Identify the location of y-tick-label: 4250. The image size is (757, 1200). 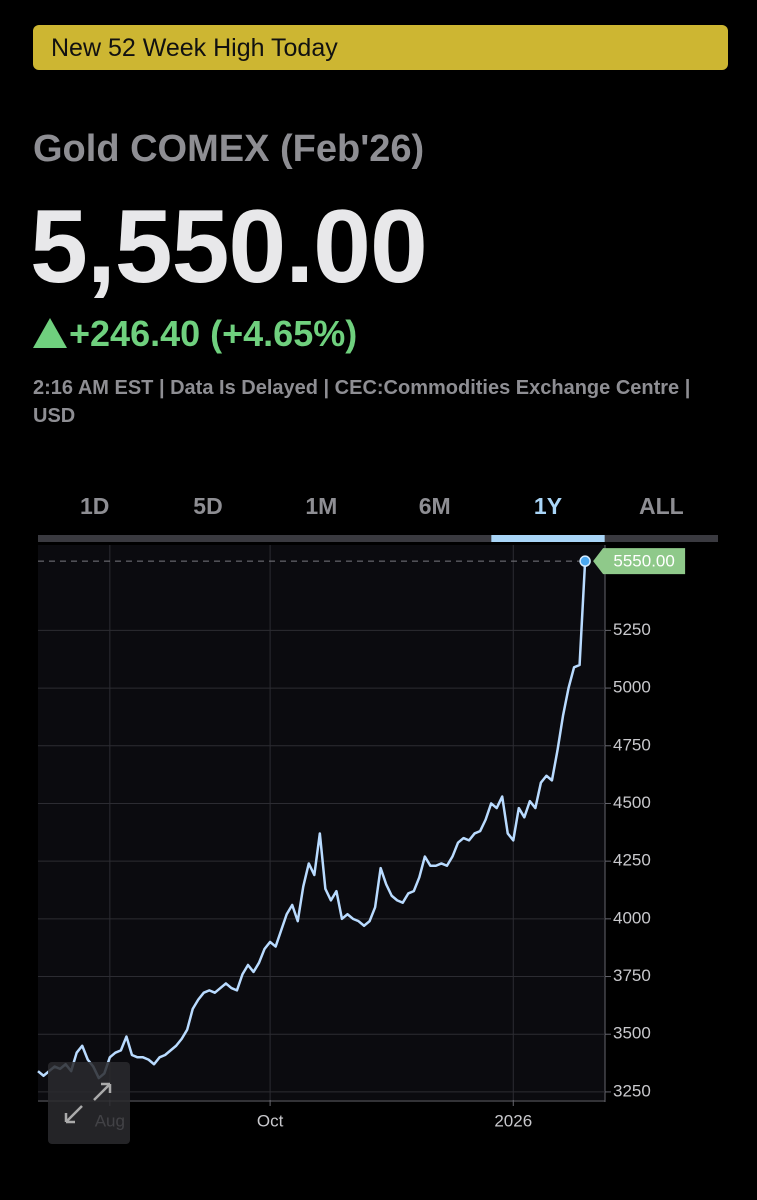
(632, 860).